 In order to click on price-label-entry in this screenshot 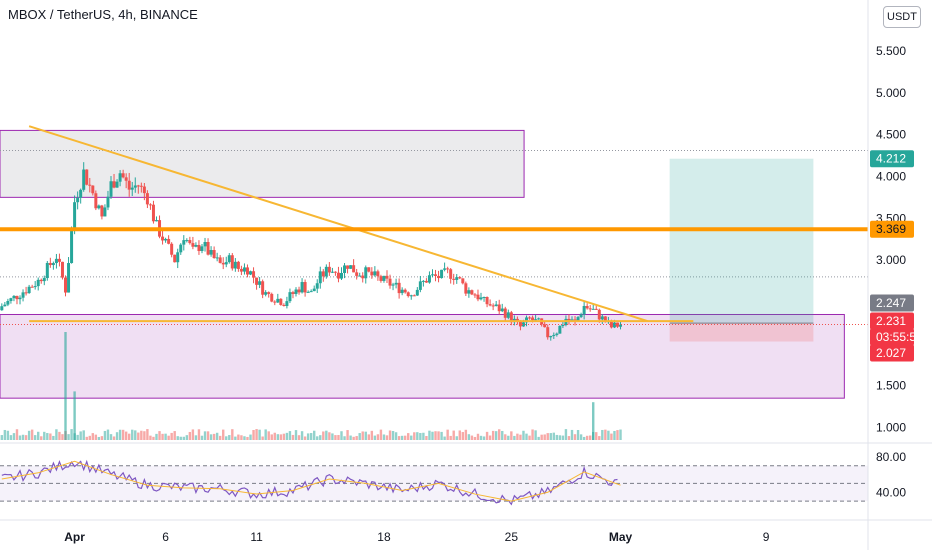, I will do `click(892, 303)`.